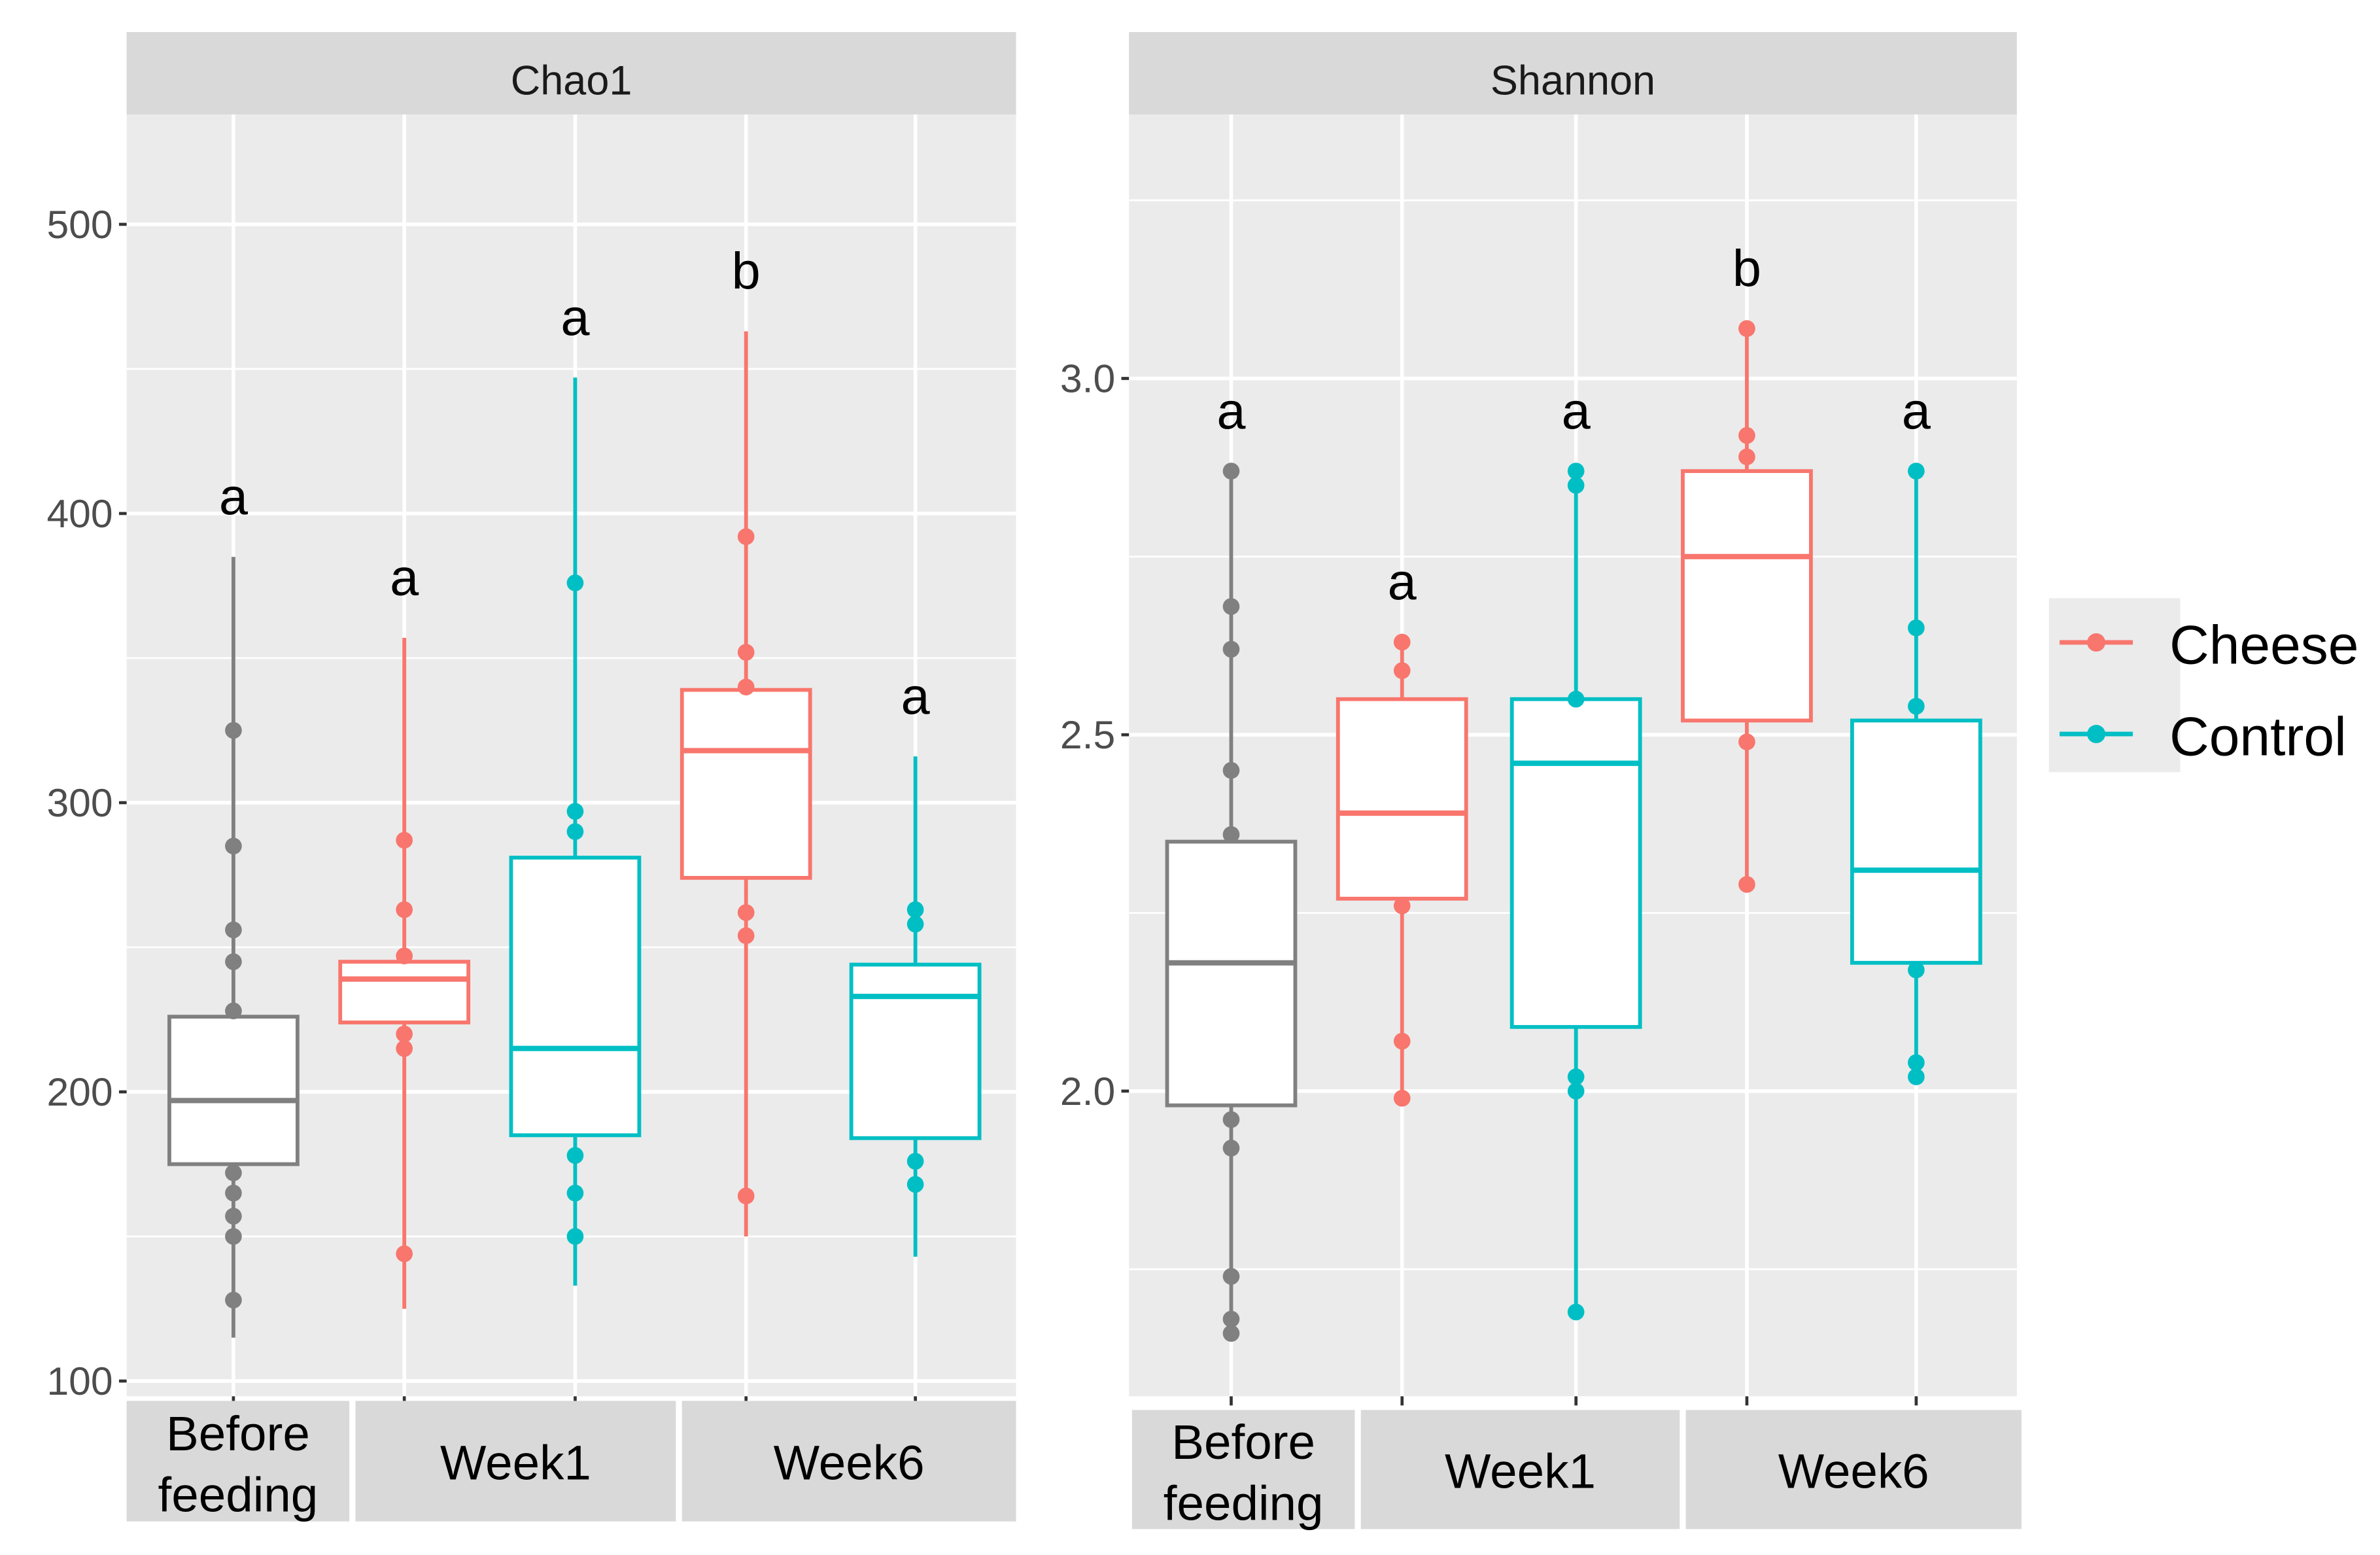 This screenshot has width=2380, height=1555. Describe the element at coordinates (2203, 737) in the screenshot. I see `legend-item-control: Control` at that location.